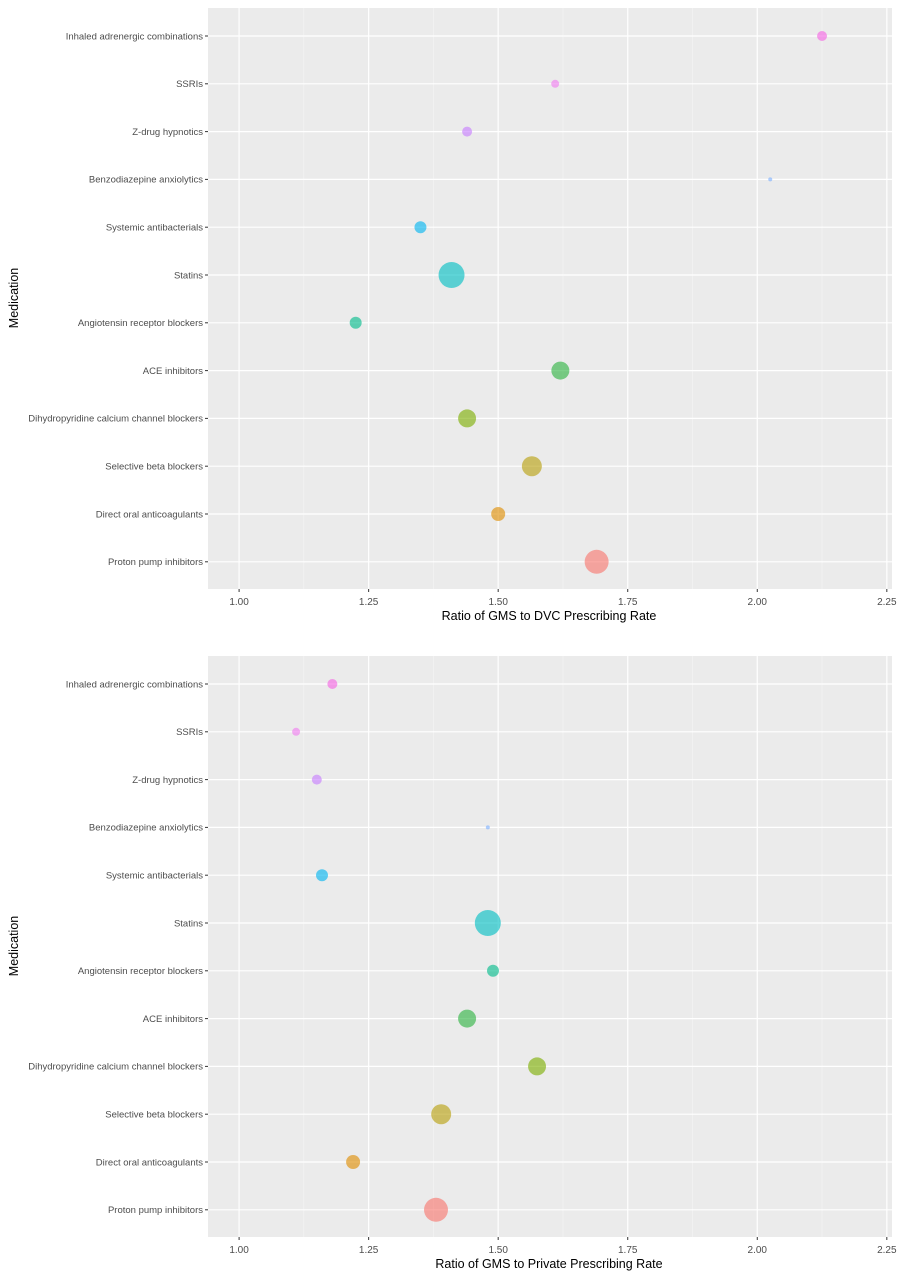  Describe the element at coordinates (548, 1264) in the screenshot. I see `x-axis-title: Ratio of GMS to Private Prescribing Rate` at that location.